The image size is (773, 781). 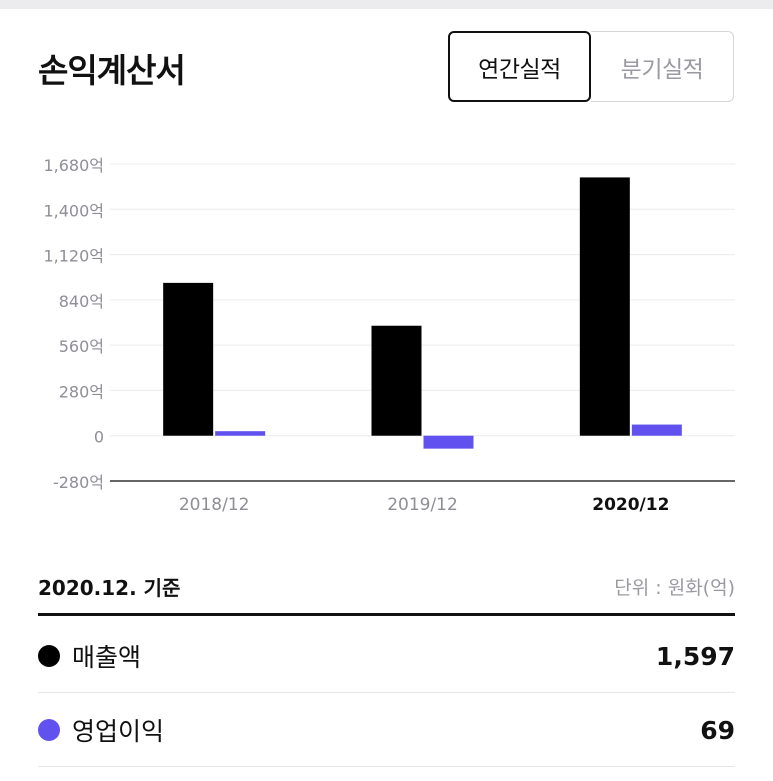 I want to click on tab-quarterly: 분기실적, so click(x=662, y=66).